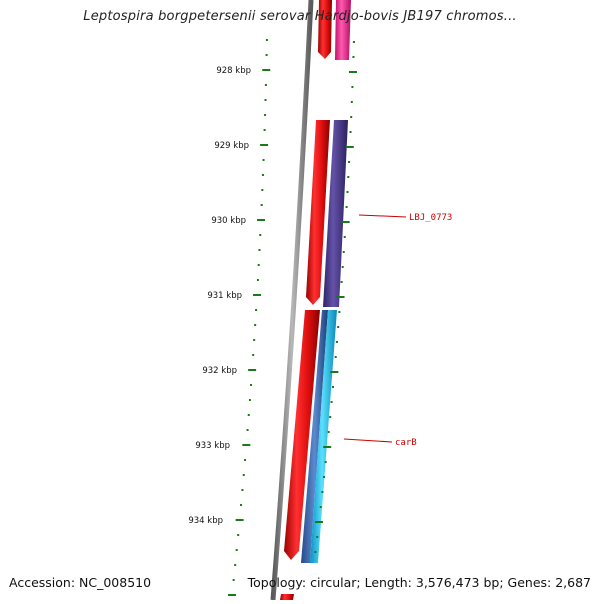  Describe the element at coordinates (343, 30) in the screenshot. I see `gene-pink` at that location.